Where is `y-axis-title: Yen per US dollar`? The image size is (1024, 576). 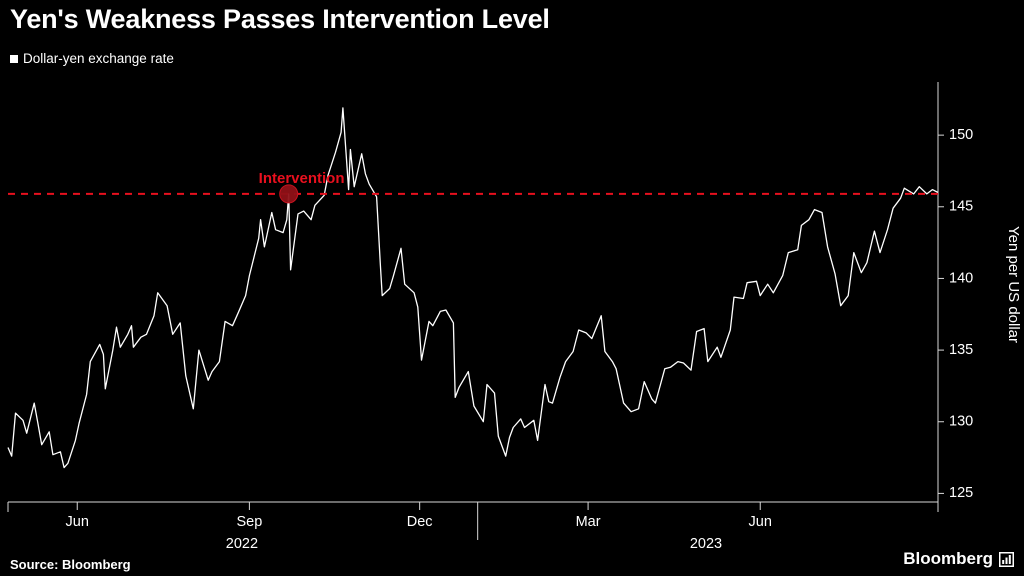 y-axis-title: Yen per US dollar is located at coordinates (1013, 285).